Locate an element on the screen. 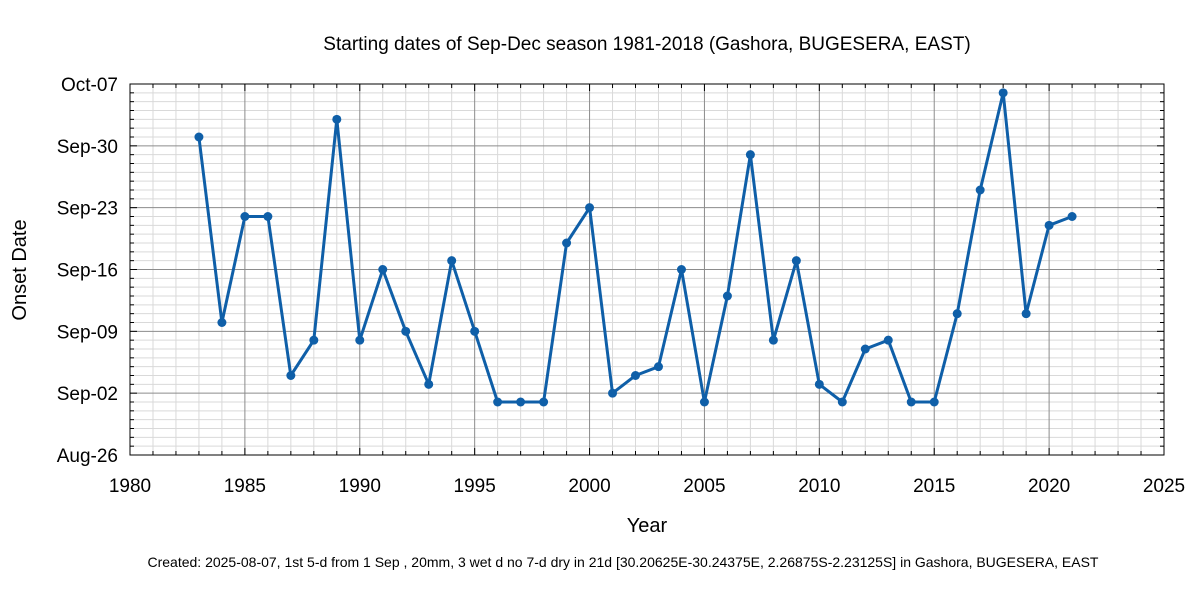  x-tick-label: 1980 is located at coordinates (130, 486).